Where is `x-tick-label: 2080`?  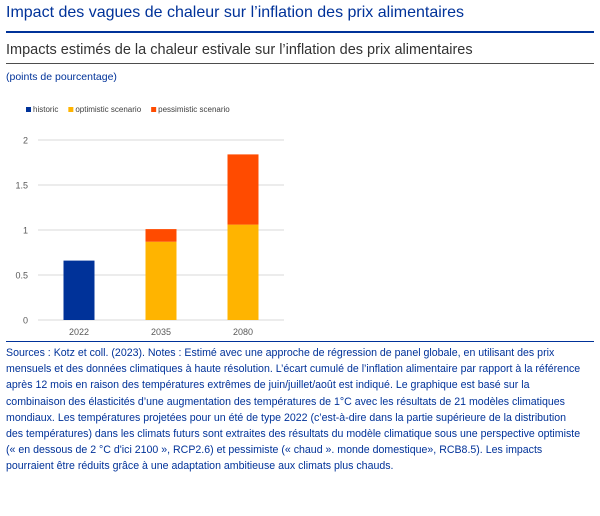
x-tick-label: 2080 is located at coordinates (243, 332).